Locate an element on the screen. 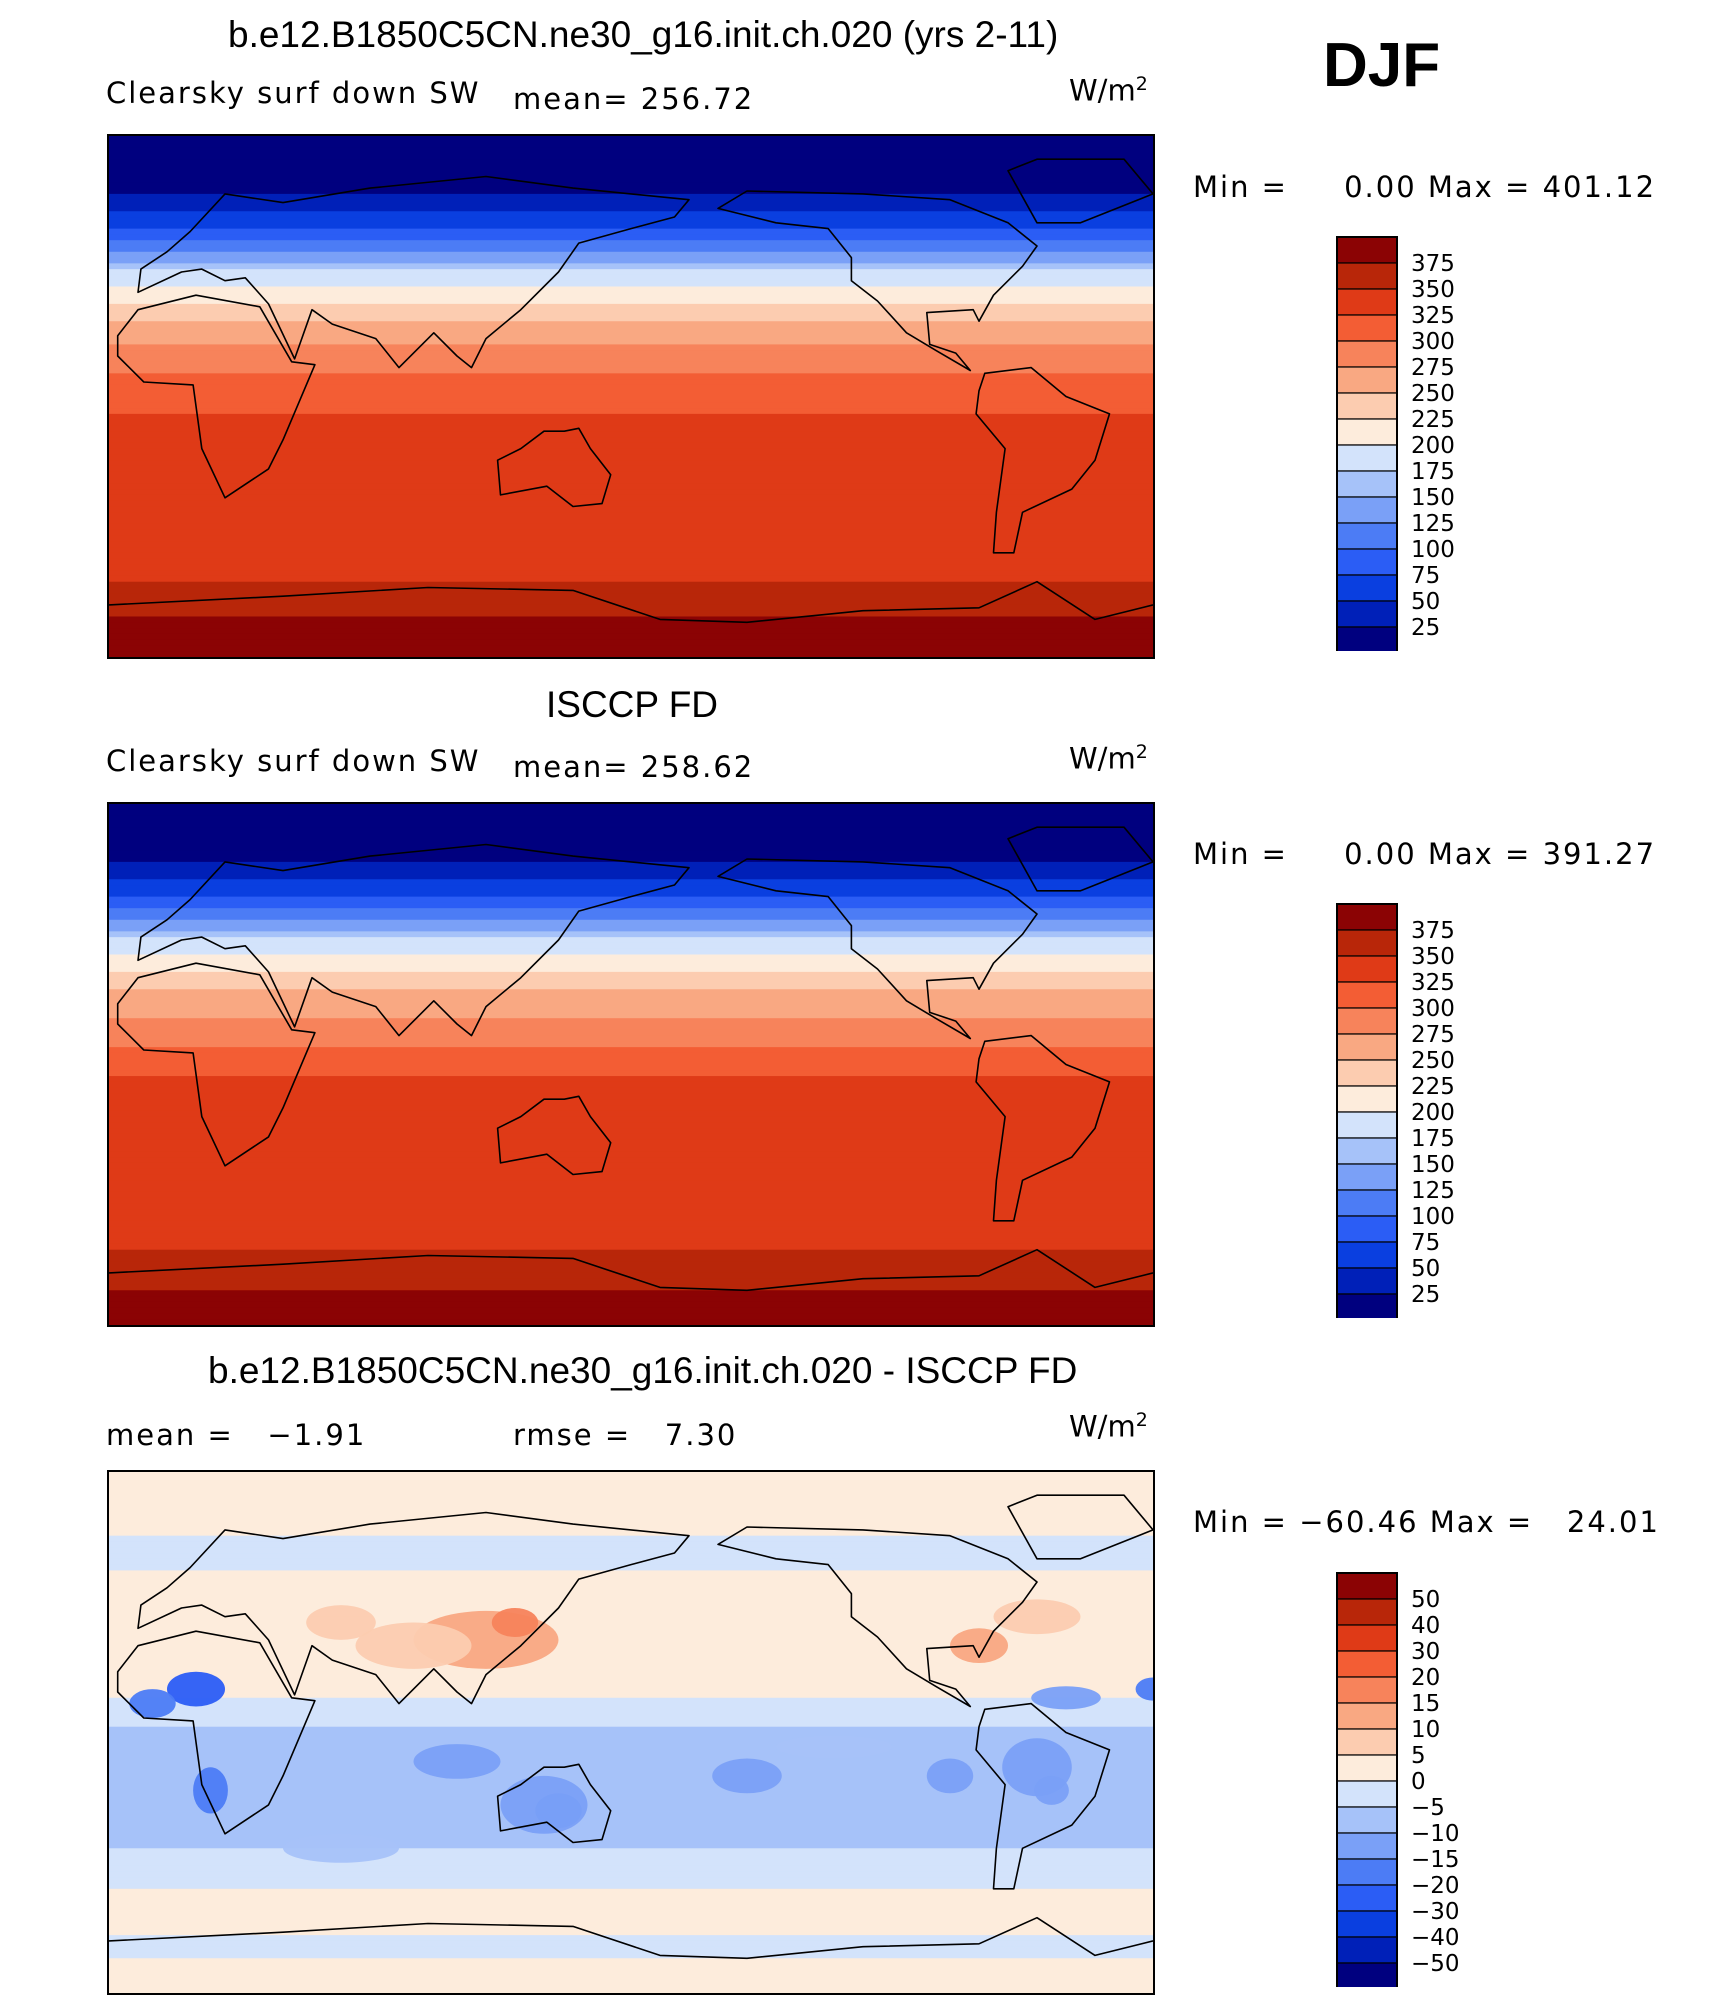  panel-2-min-max: Min = 0.00 Max = 391.27 is located at coordinates (1425, 854).